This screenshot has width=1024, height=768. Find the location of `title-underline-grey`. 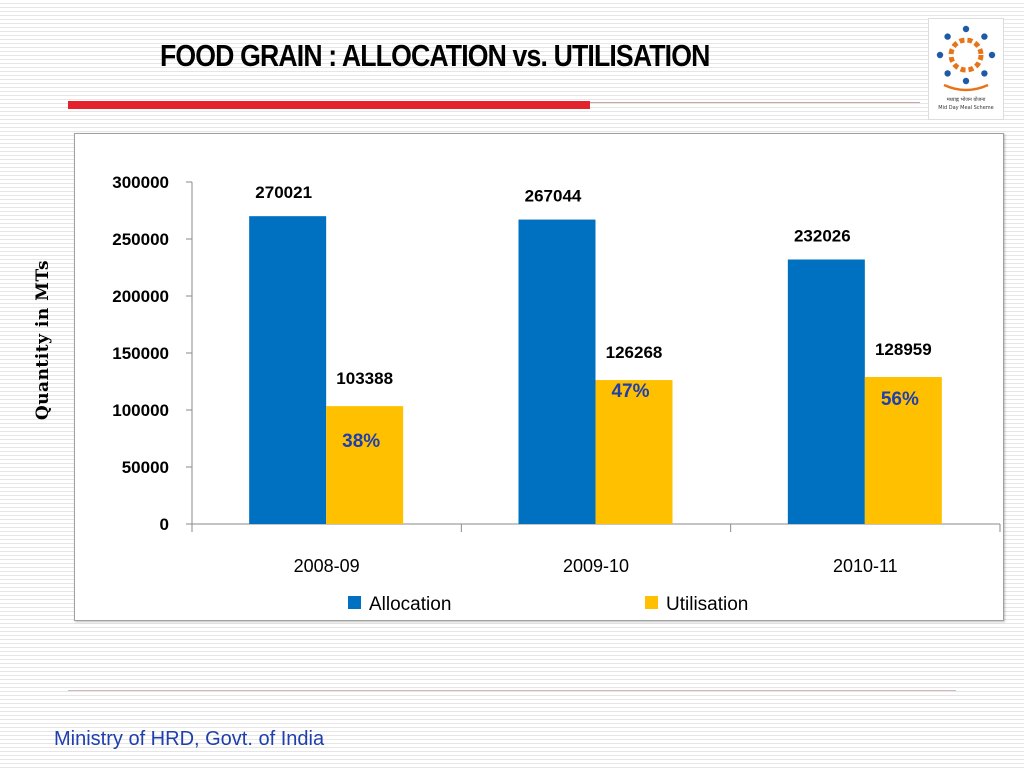

title-underline-grey is located at coordinates (755, 102).